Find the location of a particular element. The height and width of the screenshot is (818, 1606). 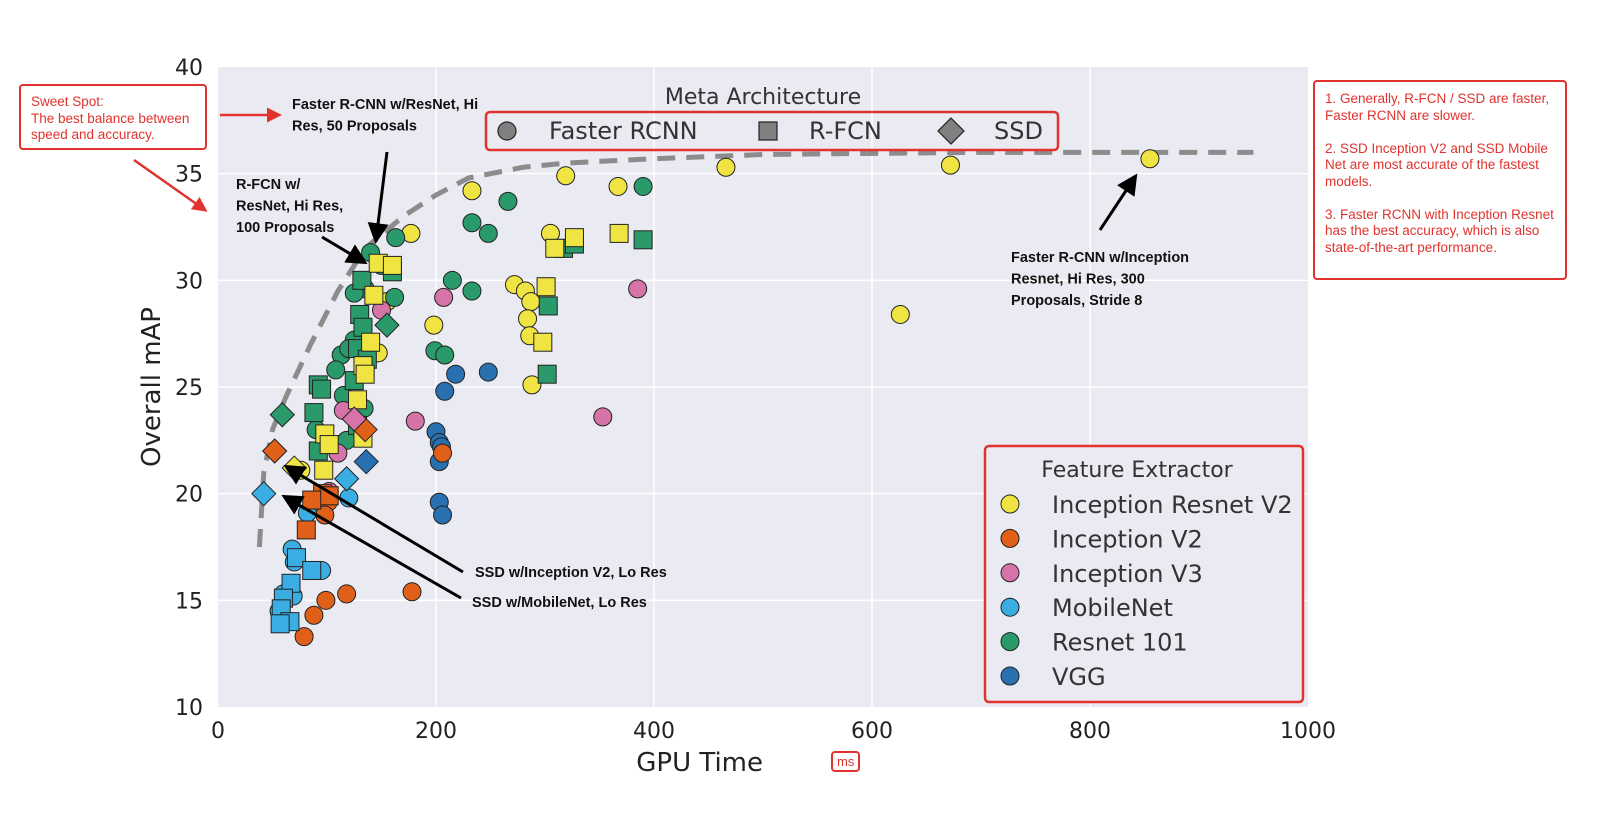

square-marker-icon is located at coordinates (768, 131).